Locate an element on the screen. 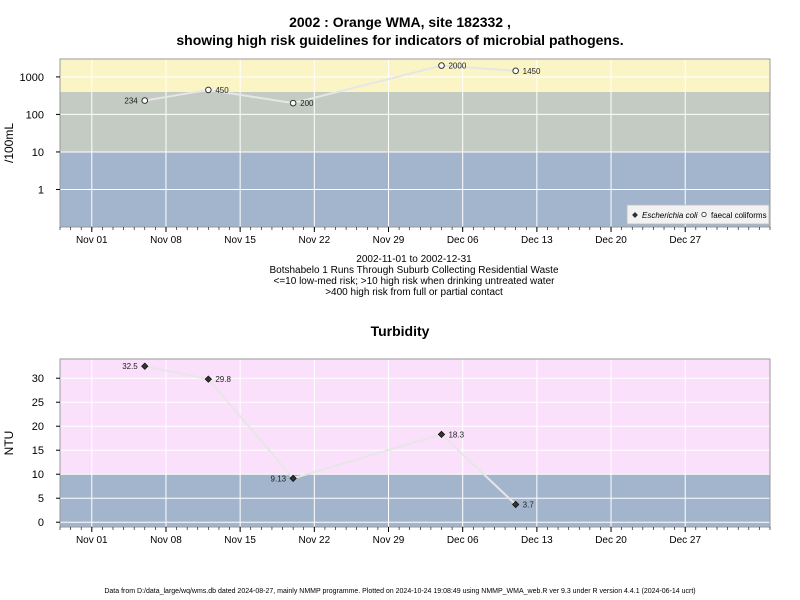  caption-date-range: 2002-11-01 to 2002-12-31 is located at coordinates (414, 259).